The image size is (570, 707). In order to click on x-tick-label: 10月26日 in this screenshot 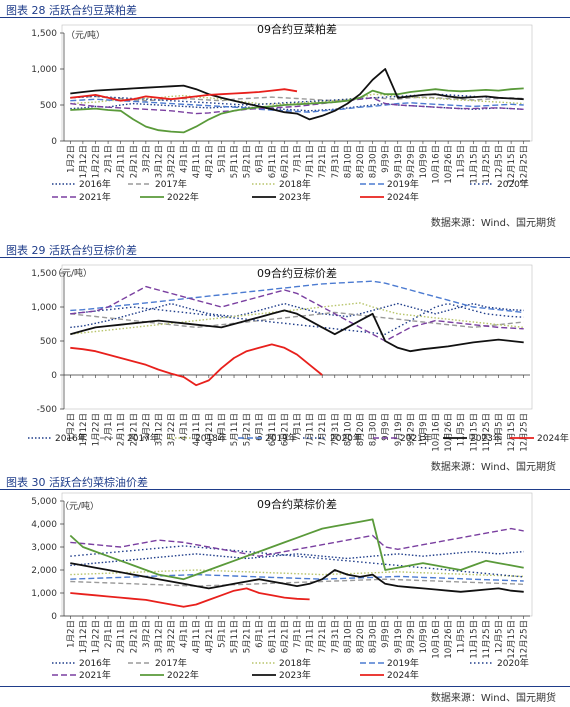, I will do `click(449, 164)`.